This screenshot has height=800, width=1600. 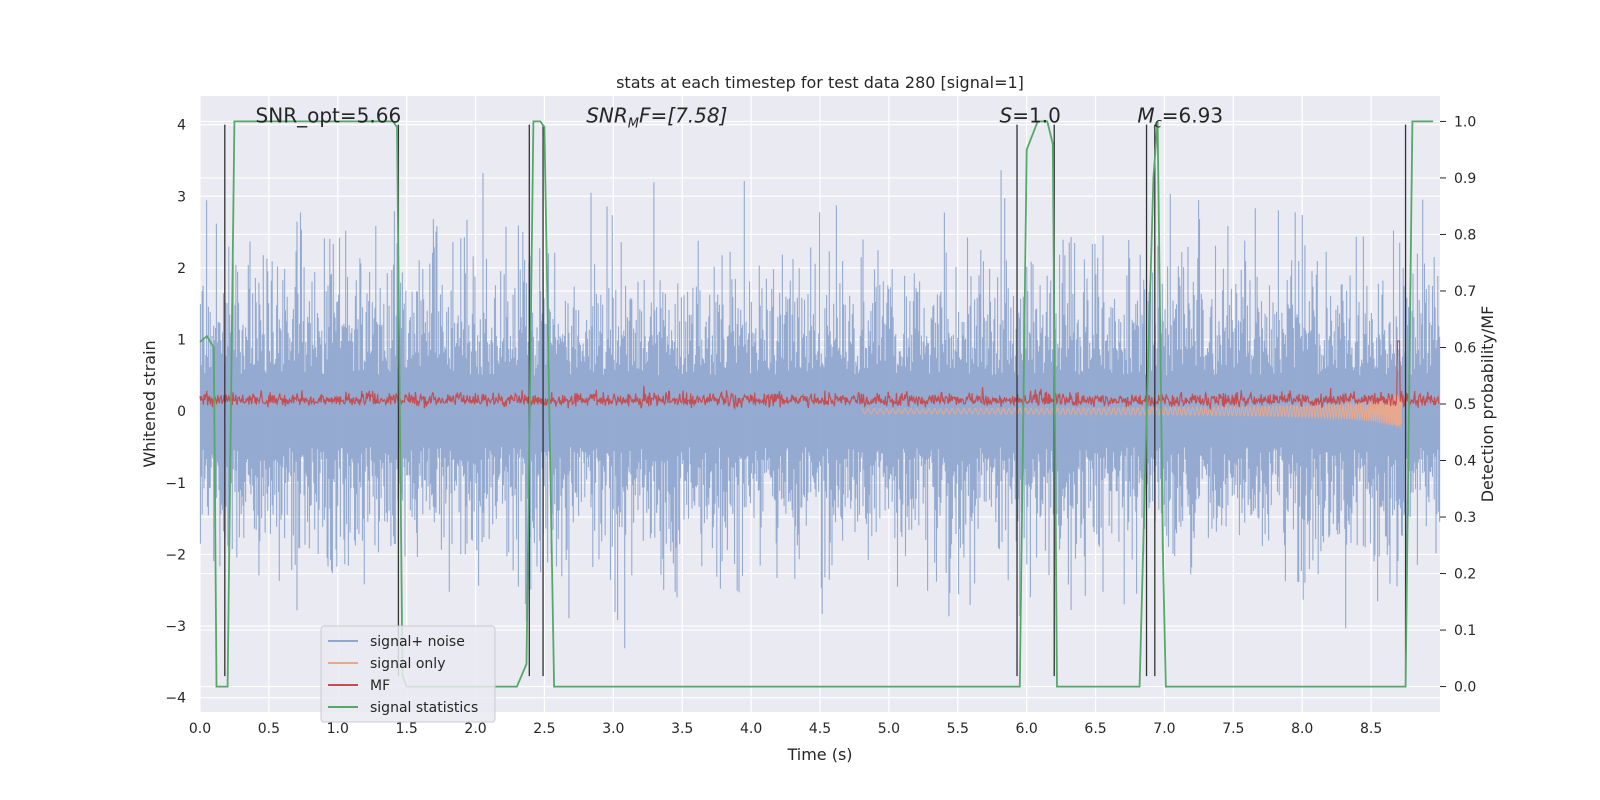 What do you see at coordinates (175, 484) in the screenshot?
I see `y-left-tick-label: −1` at bounding box center [175, 484].